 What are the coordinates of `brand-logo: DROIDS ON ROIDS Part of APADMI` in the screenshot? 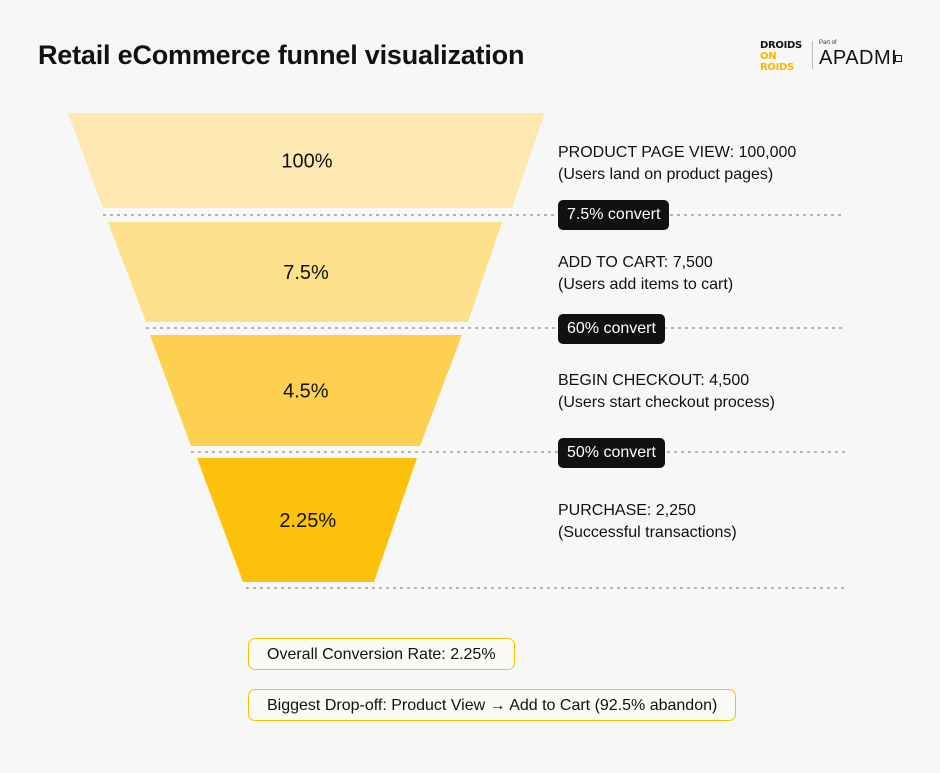 It's located at (835, 58).